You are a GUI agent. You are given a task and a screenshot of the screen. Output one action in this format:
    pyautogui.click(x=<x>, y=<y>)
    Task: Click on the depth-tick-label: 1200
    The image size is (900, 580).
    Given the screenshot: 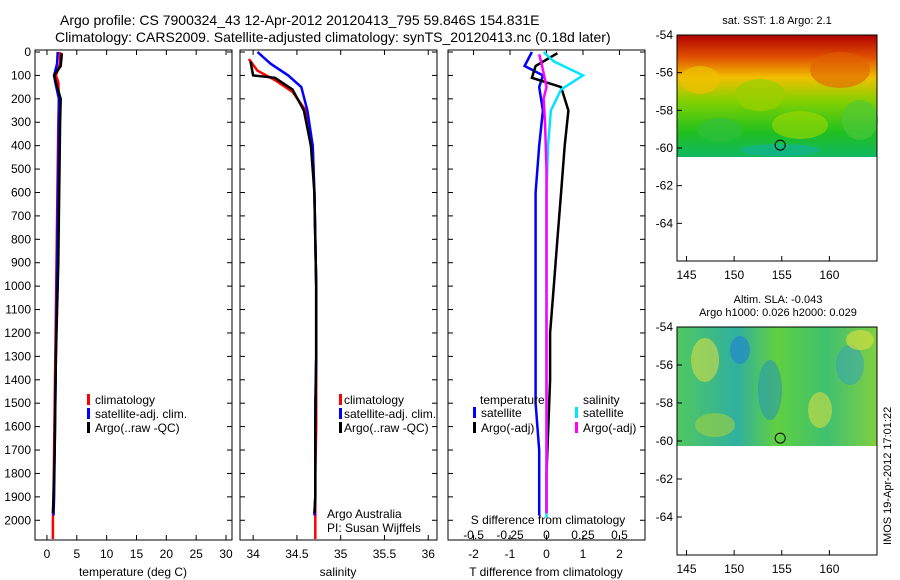 What is the action you would take?
    pyautogui.click(x=17, y=333)
    